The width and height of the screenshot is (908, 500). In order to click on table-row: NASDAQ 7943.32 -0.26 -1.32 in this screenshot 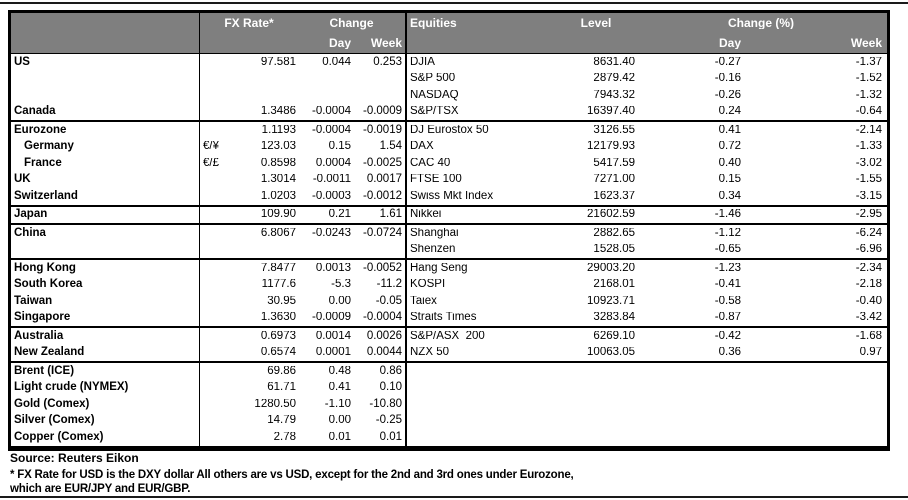, I will do `click(449, 95)`.